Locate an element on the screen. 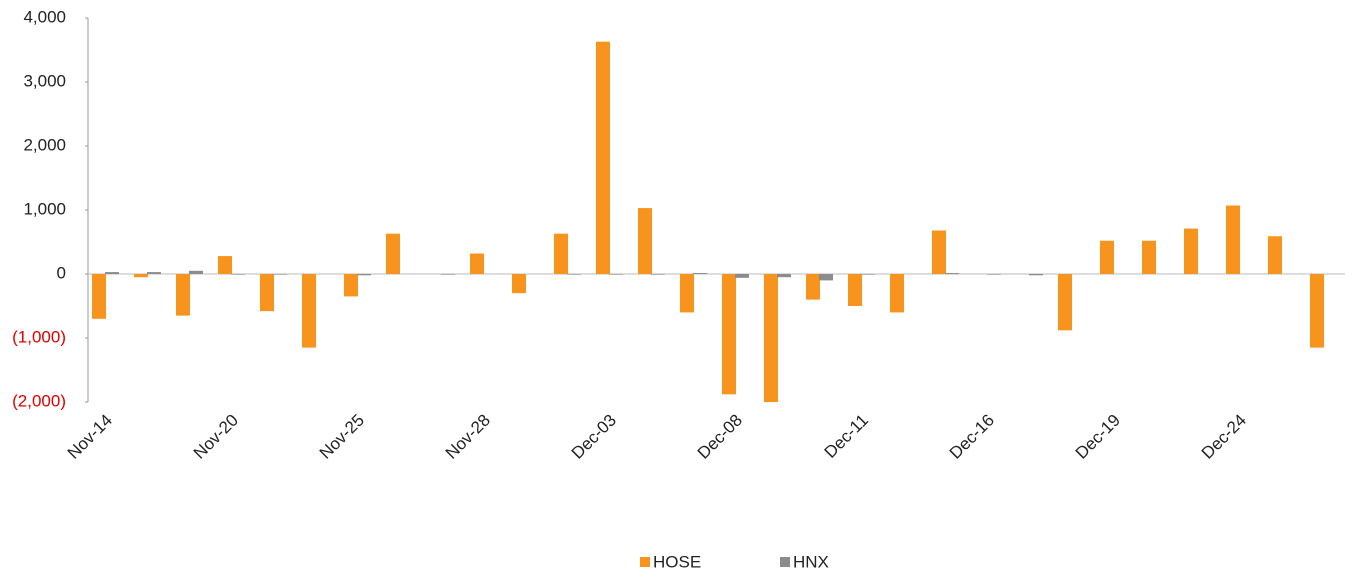  x-tick-label: Dec-24 is located at coordinates (1224, 437).